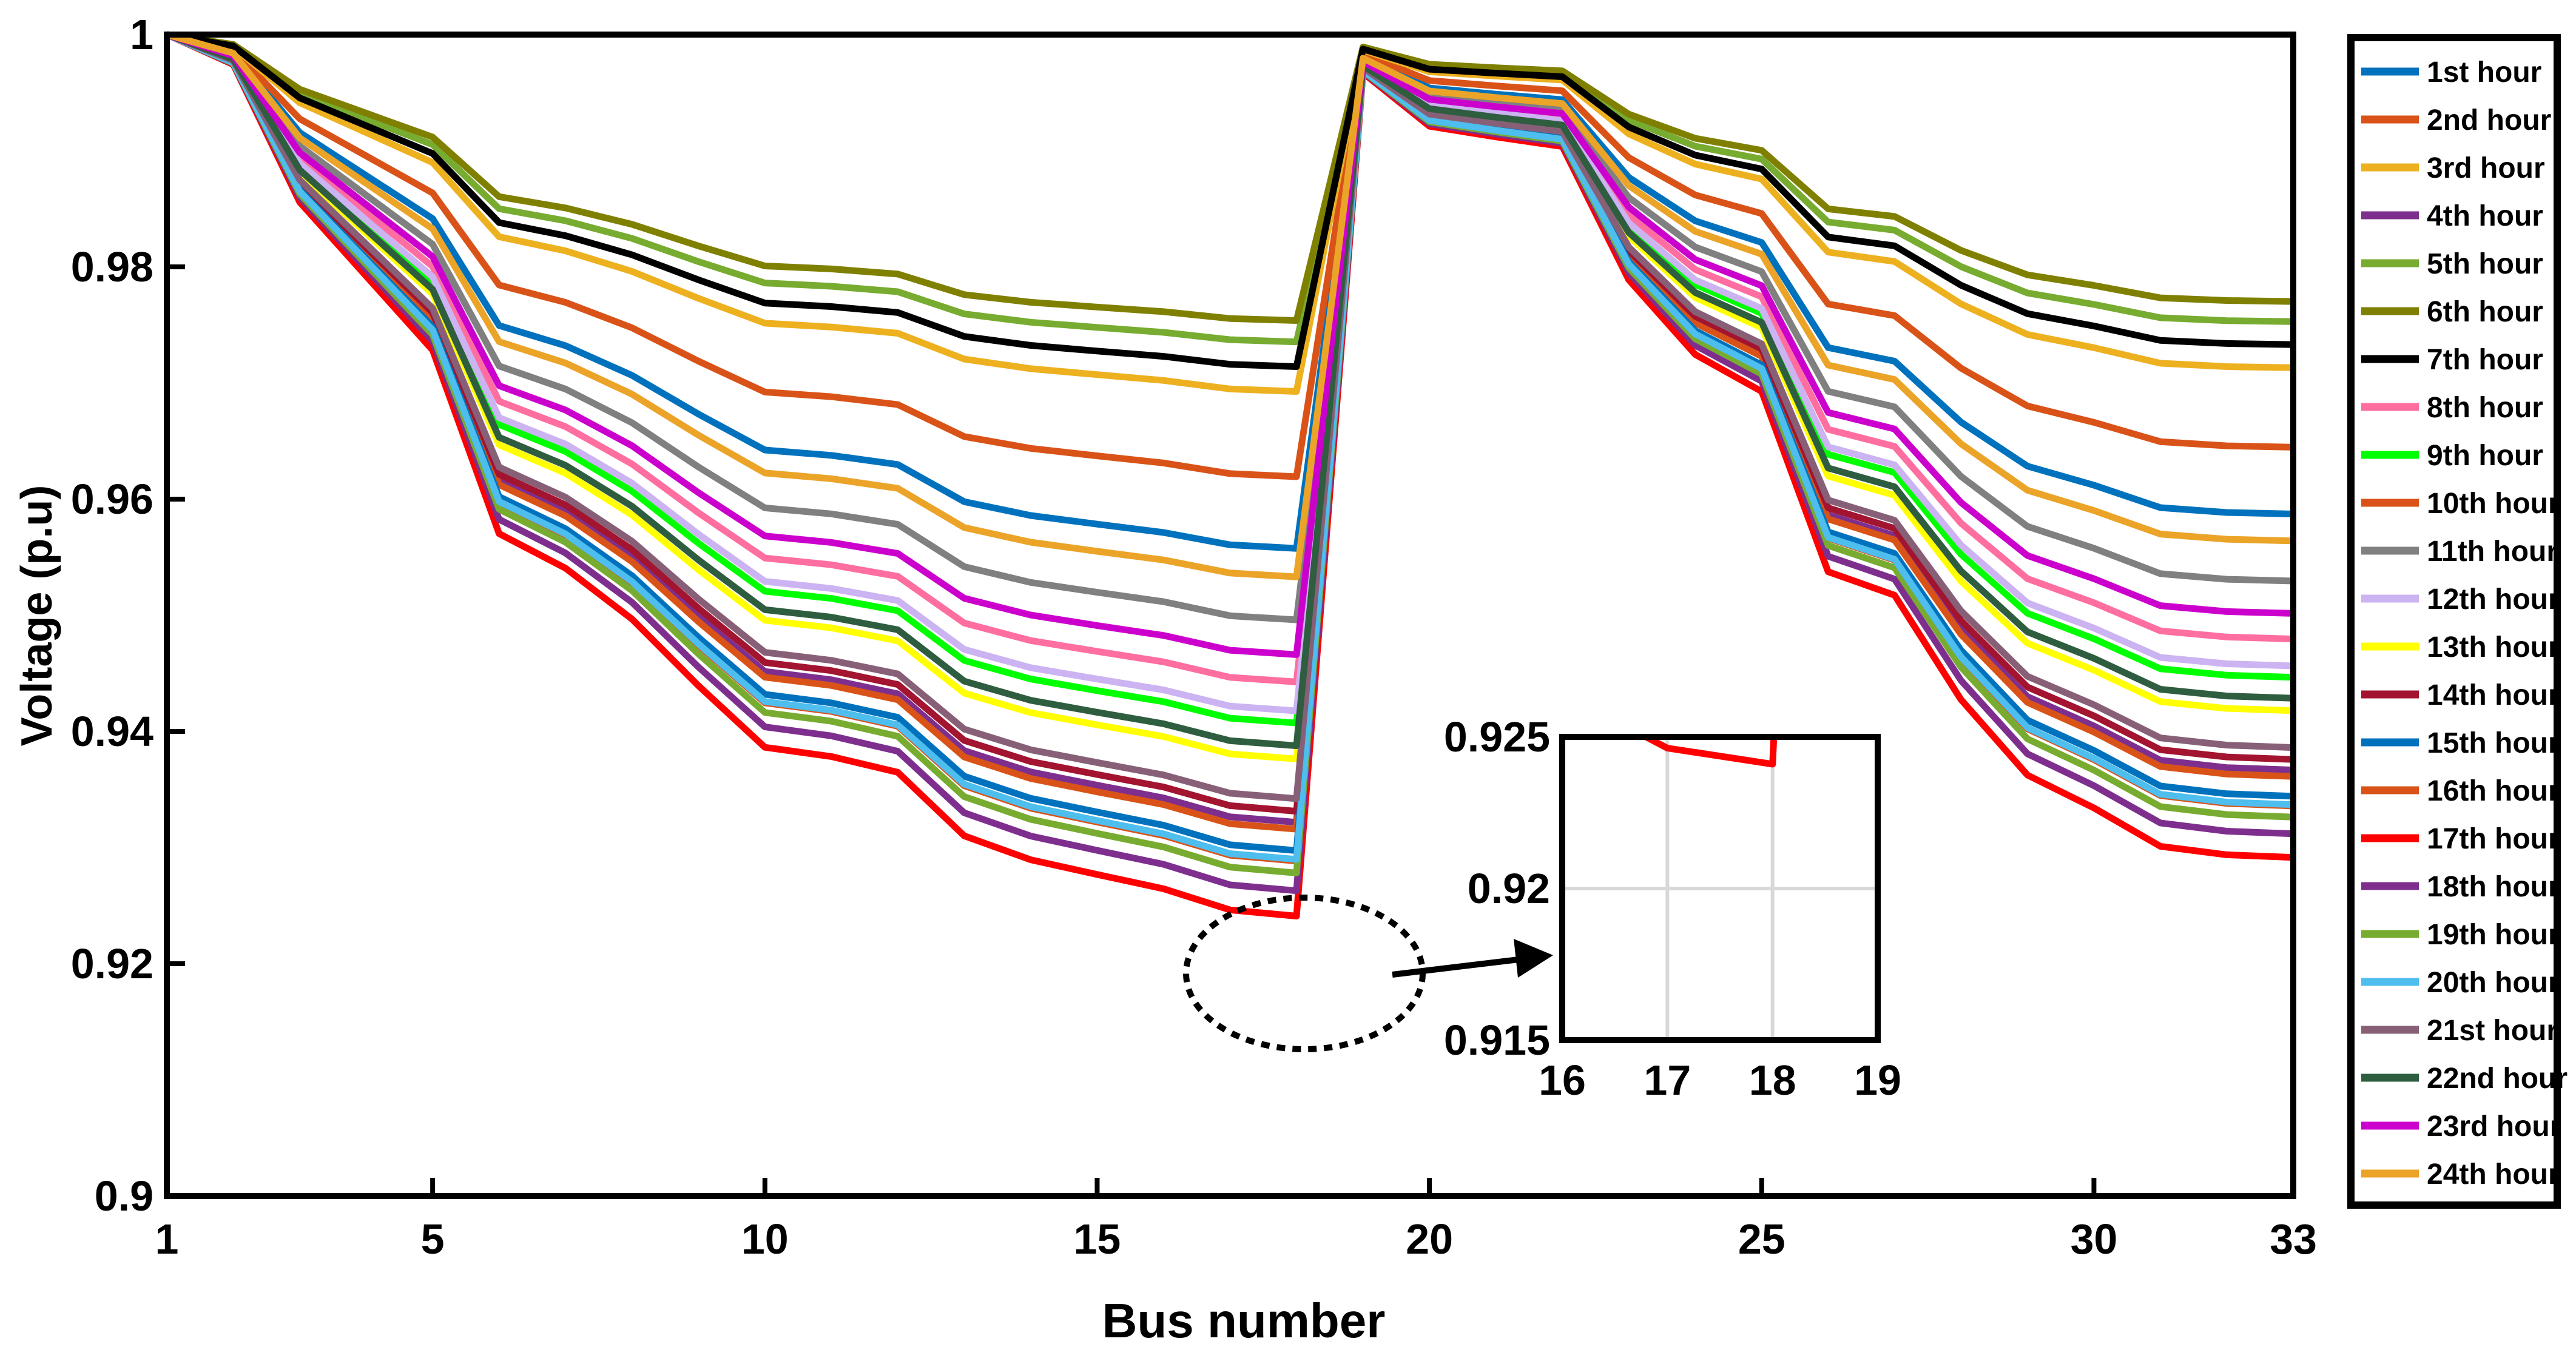 The width and height of the screenshot is (2576, 1364). Describe the element at coordinates (2493, 695) in the screenshot. I see `legend-label: 14th hour` at that location.